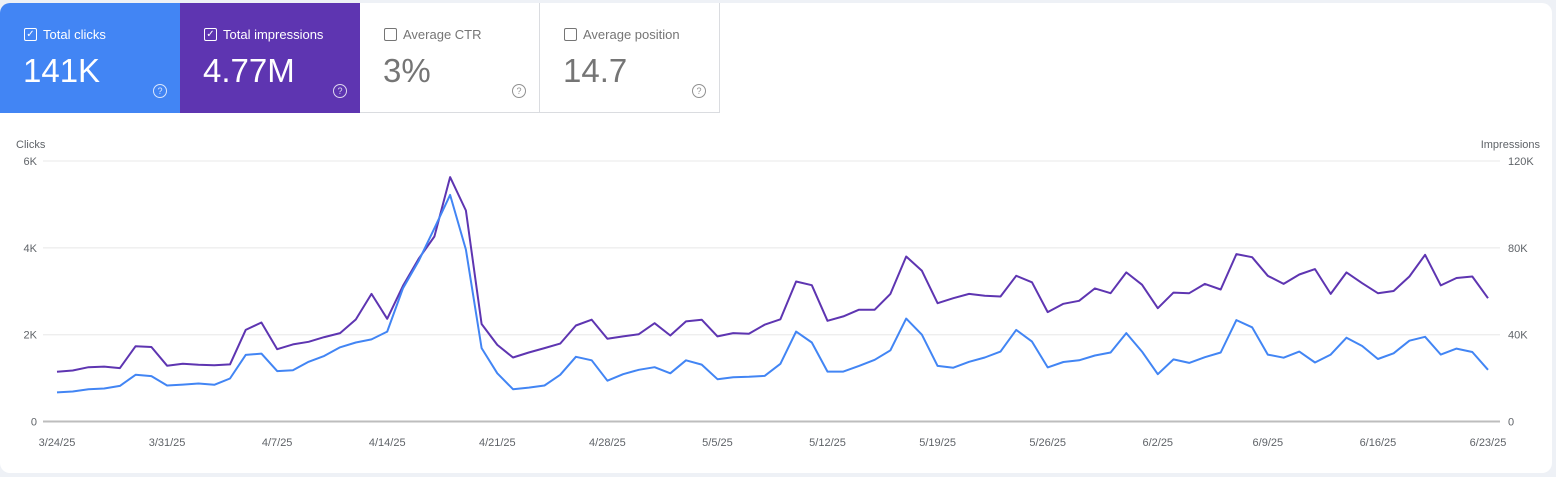 Image resolution: width=1556 pixels, height=477 pixels. What do you see at coordinates (442, 34) in the screenshot?
I see `metric-label-text: Average CTR` at bounding box center [442, 34].